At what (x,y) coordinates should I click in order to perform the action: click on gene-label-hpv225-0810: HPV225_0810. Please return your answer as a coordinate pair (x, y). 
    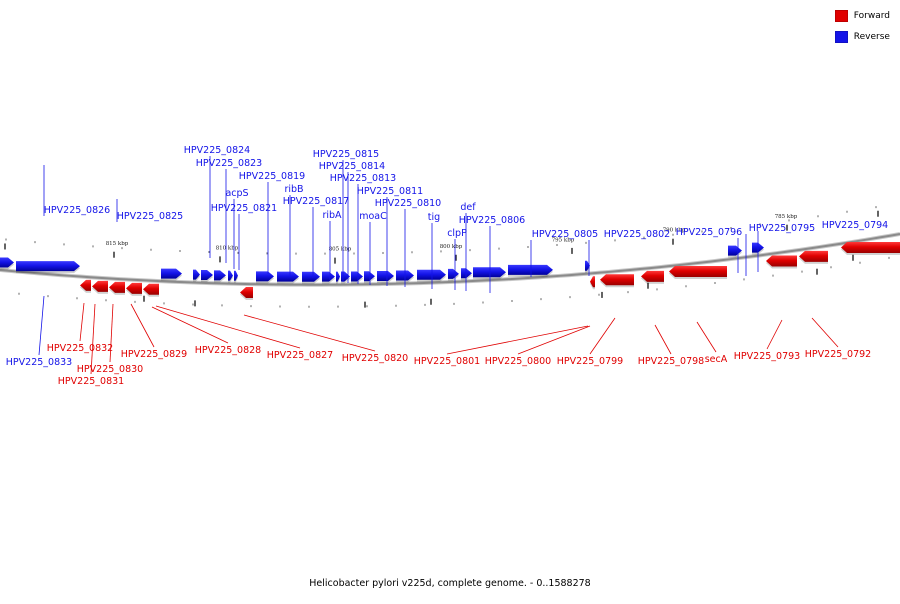
    Looking at the image, I should click on (408, 203).